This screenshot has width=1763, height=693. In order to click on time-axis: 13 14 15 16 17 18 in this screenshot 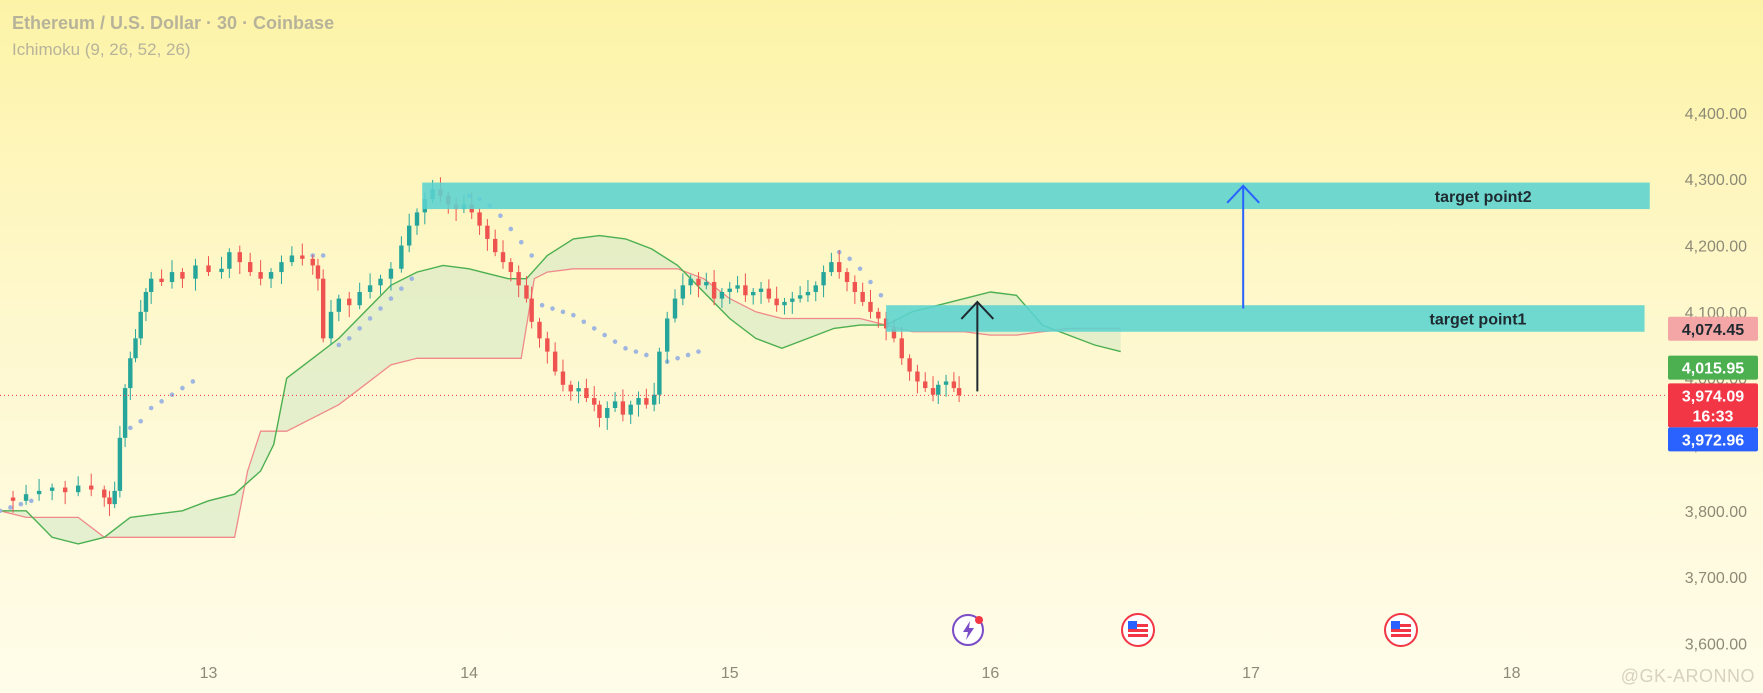, I will do `click(860, 673)`.